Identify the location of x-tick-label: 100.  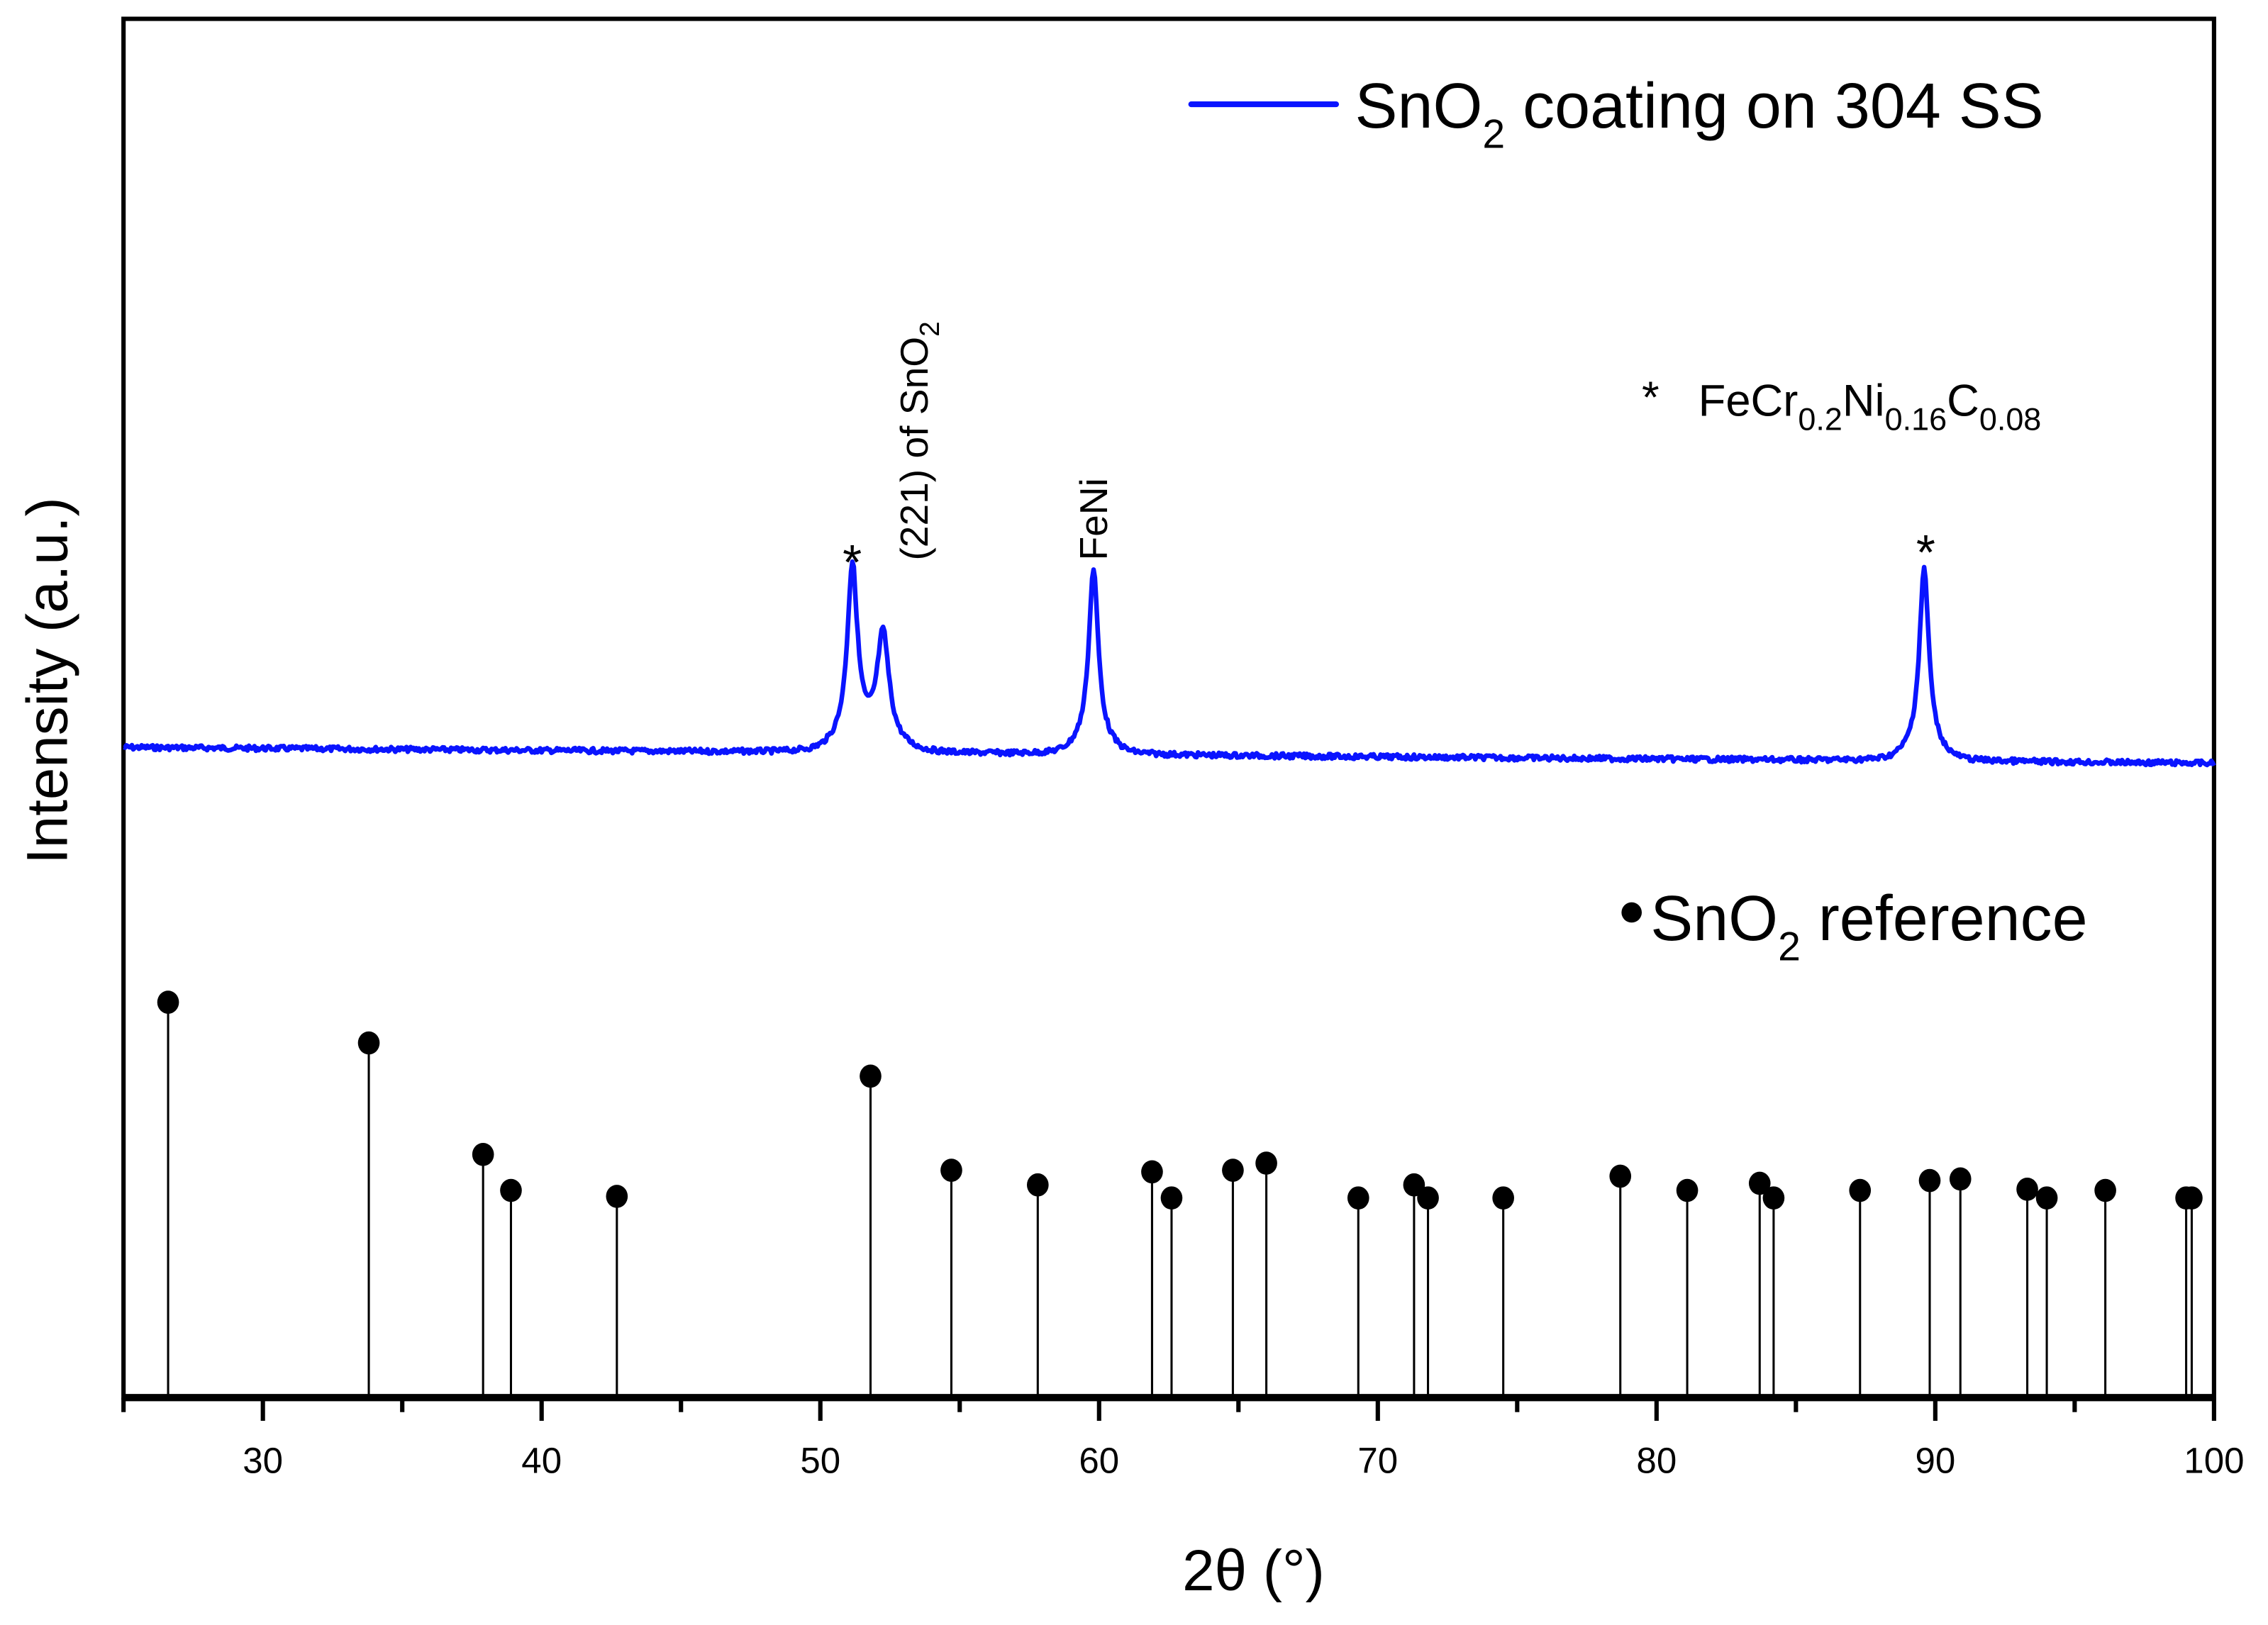
(2214, 1461).